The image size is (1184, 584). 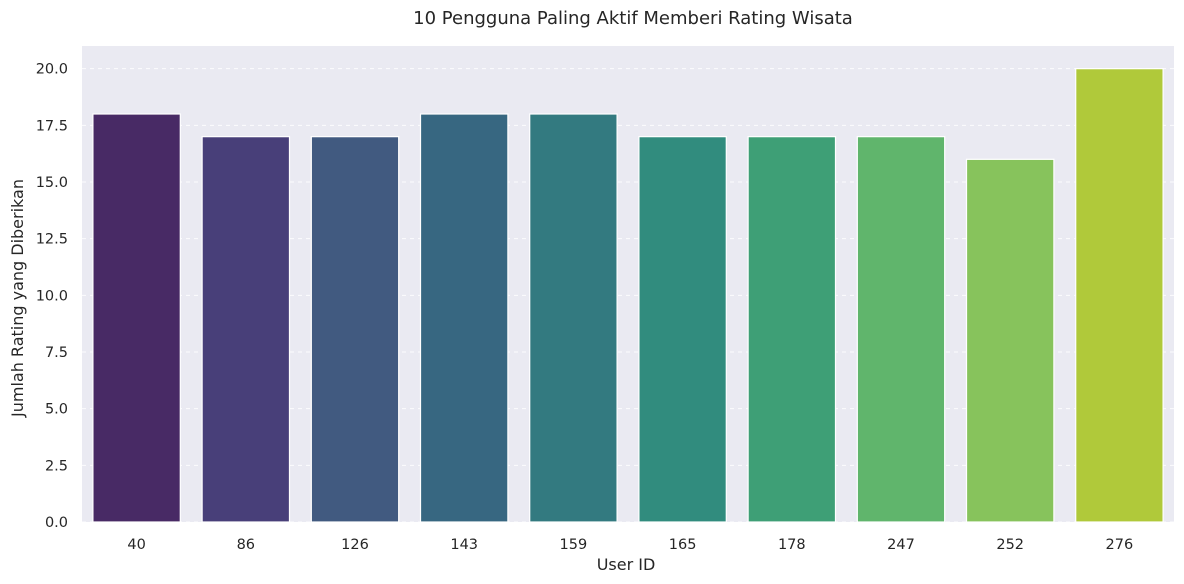 What do you see at coordinates (56, 410) in the screenshot?
I see `y-tick-label: 5.0` at bounding box center [56, 410].